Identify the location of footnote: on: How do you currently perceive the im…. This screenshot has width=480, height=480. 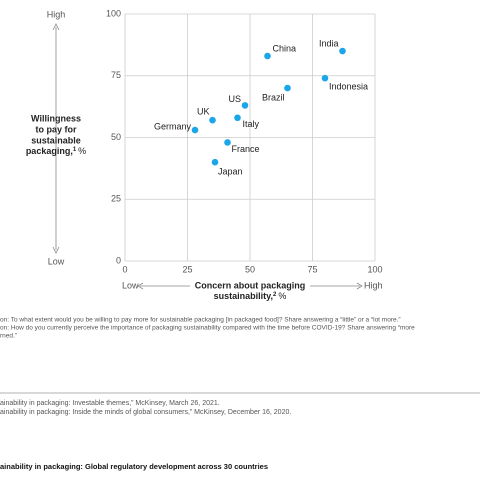
(207, 328).